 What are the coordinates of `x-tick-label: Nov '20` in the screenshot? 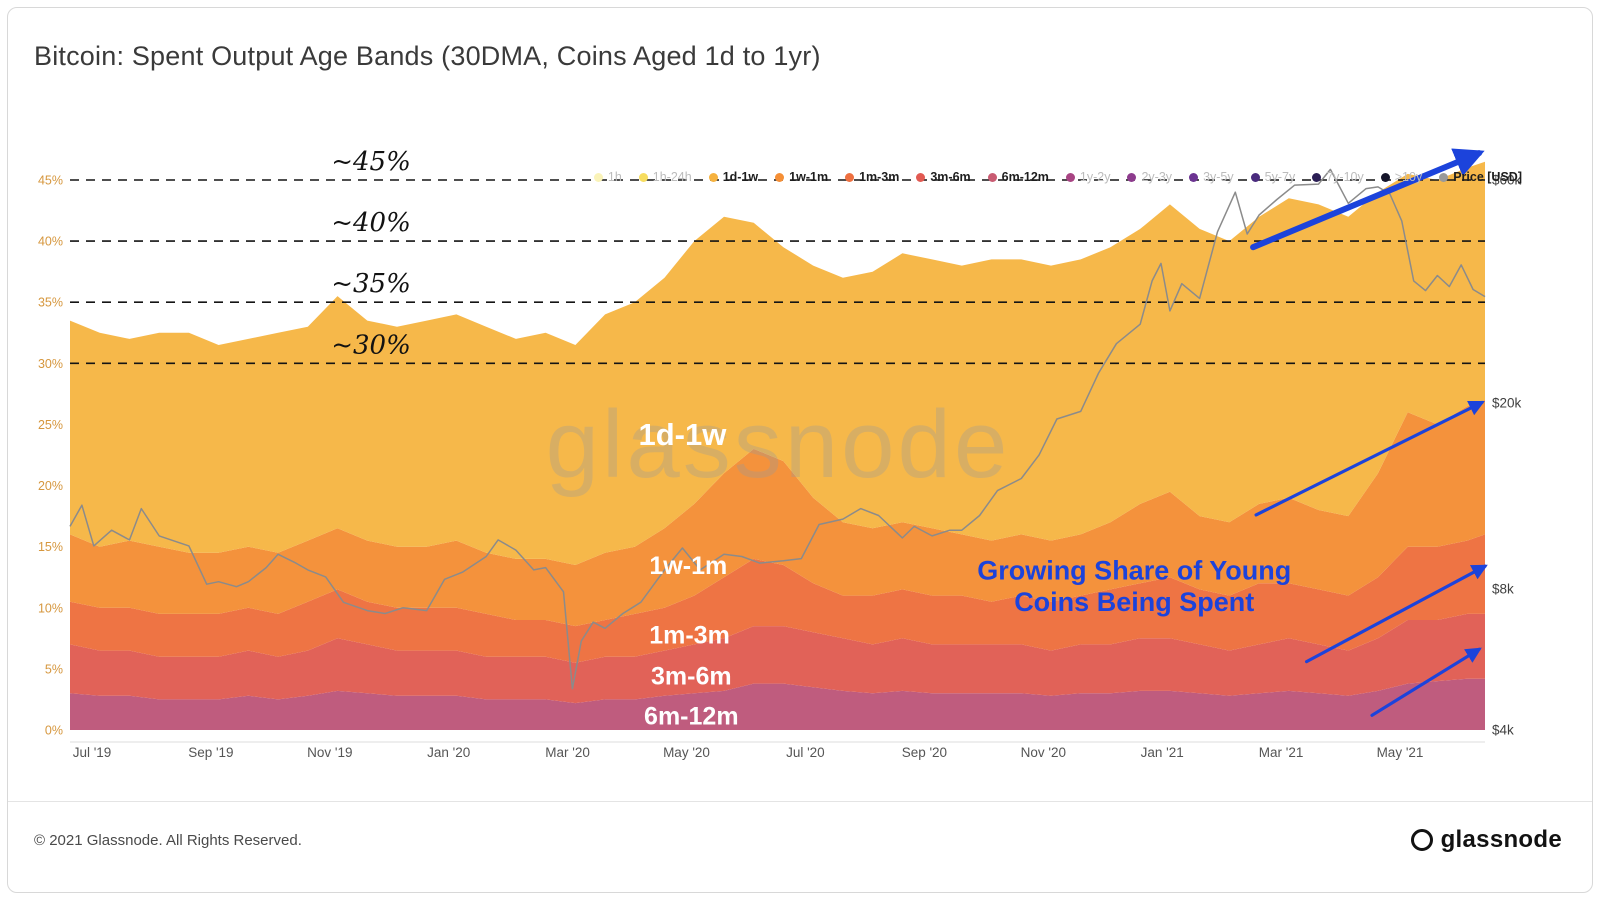 It's located at (1043, 752).